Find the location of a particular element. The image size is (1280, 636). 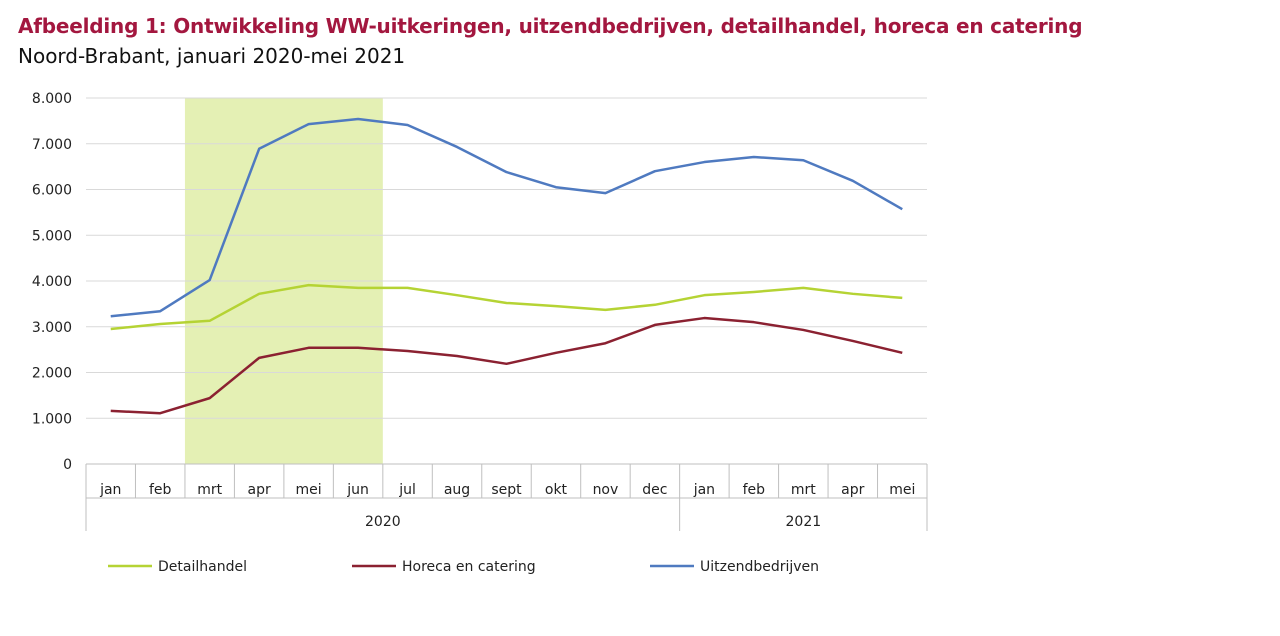

x-group-label: 2021 is located at coordinates (804, 522).